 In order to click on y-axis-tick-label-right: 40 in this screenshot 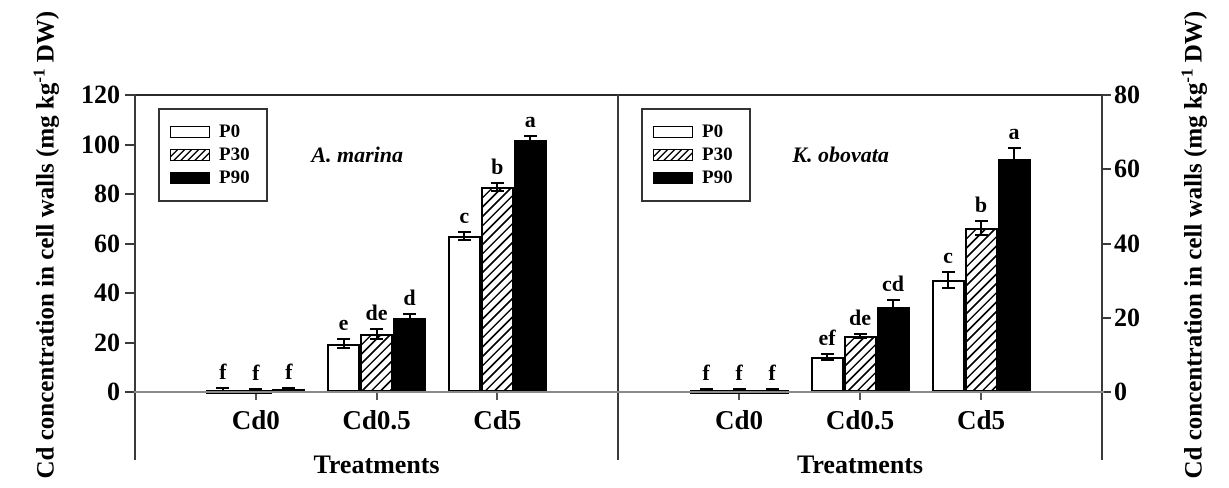, I will do `click(1127, 243)`.